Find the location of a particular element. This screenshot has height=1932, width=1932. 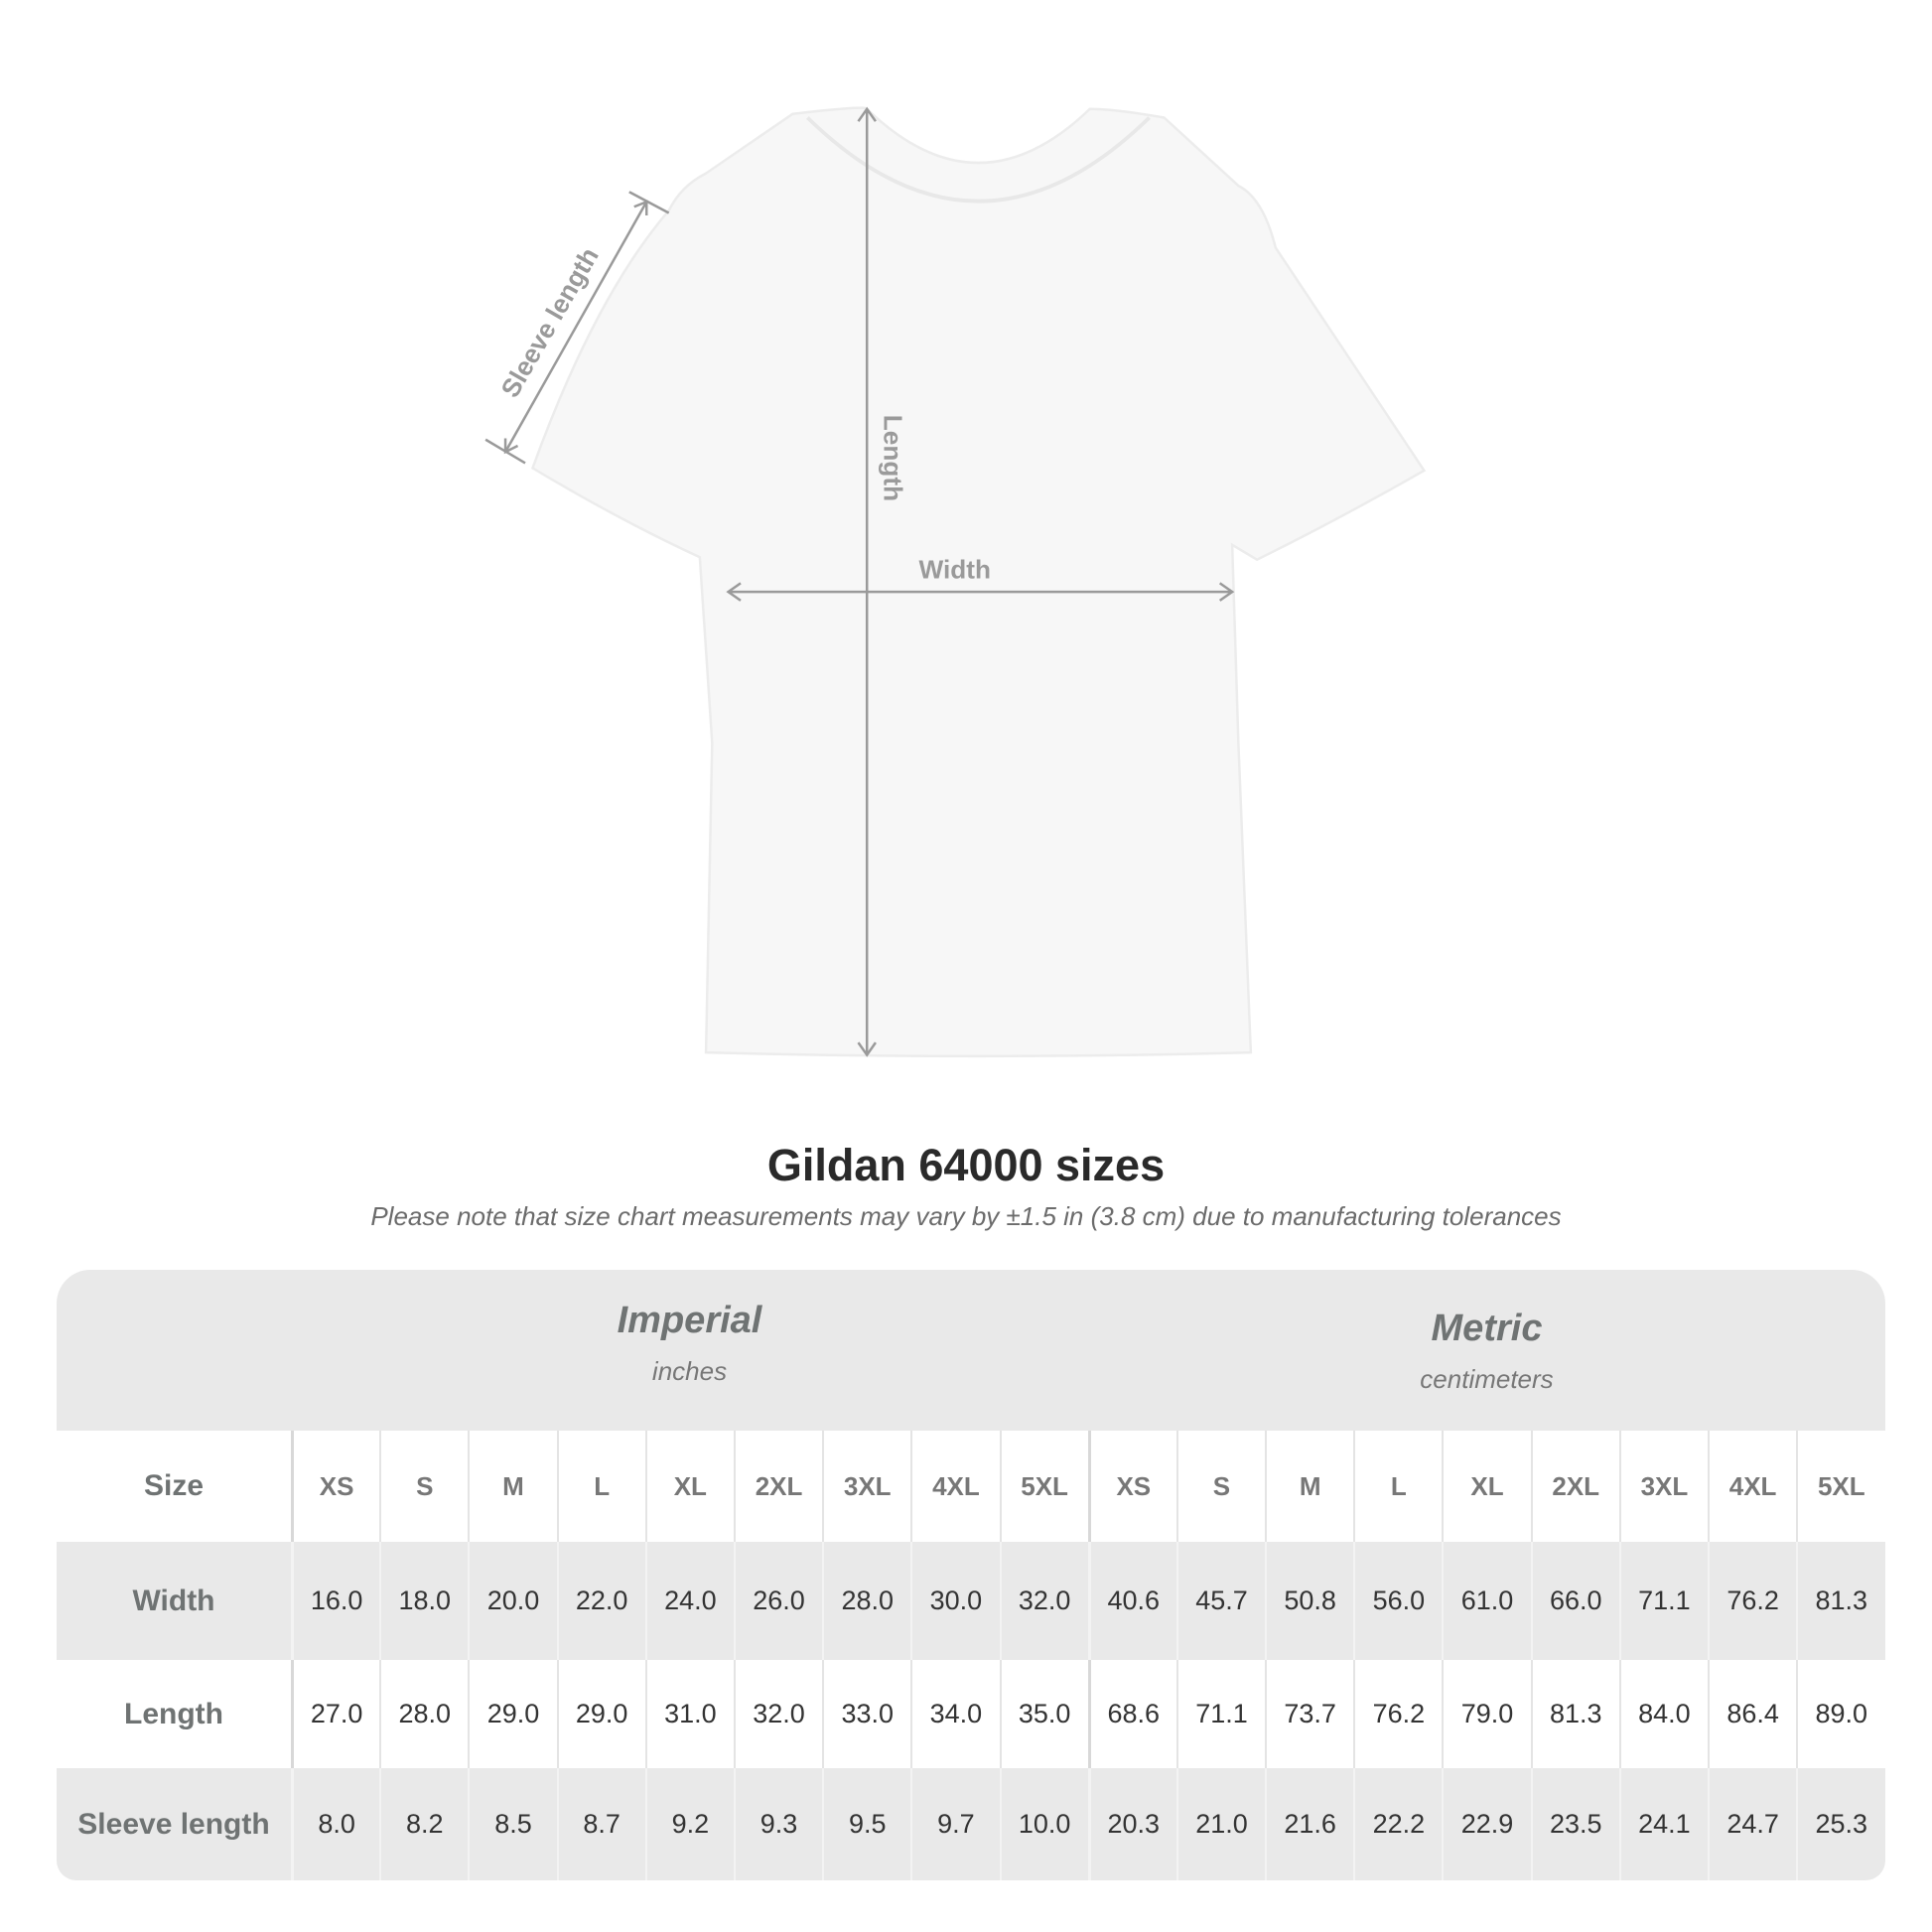

width-label: Width is located at coordinates (955, 569).